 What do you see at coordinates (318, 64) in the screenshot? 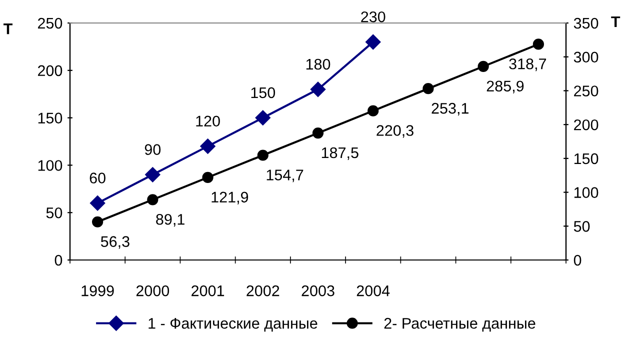
I see `data-label: 180` at bounding box center [318, 64].